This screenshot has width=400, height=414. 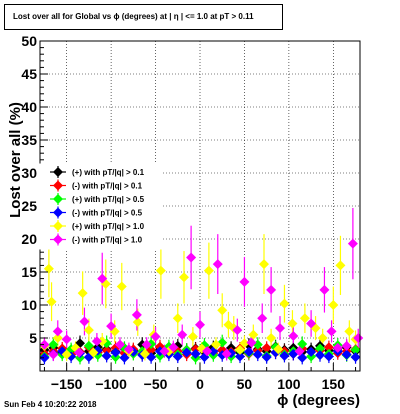 What do you see at coordinates (29, 107) in the screenshot?
I see `y-tick-label: 40` at bounding box center [29, 107].